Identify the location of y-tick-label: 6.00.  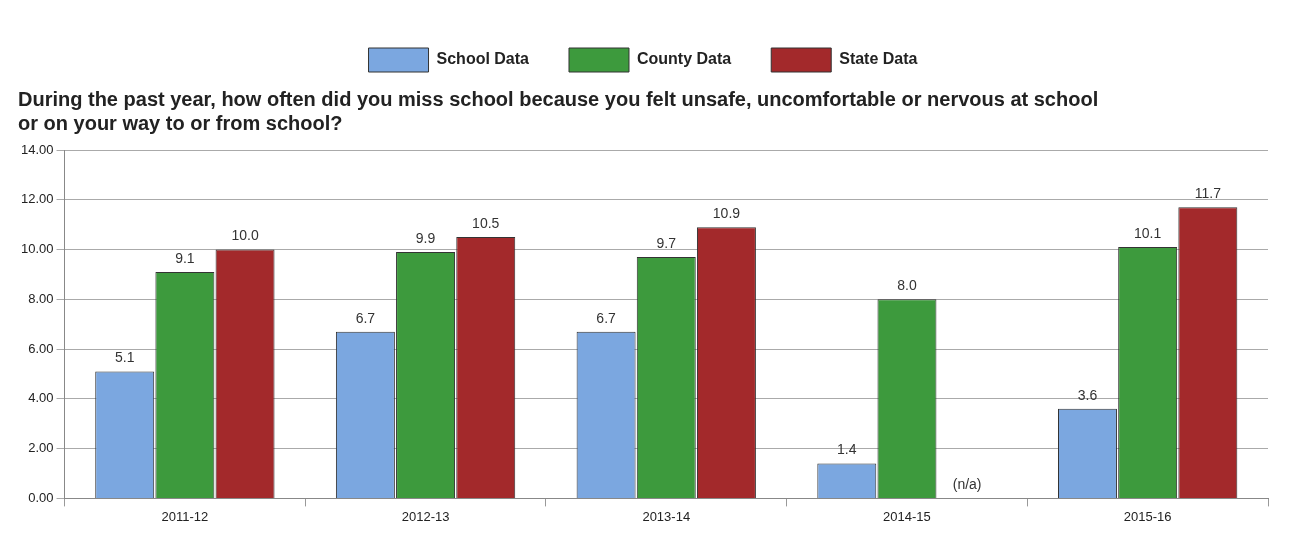
(41, 348).